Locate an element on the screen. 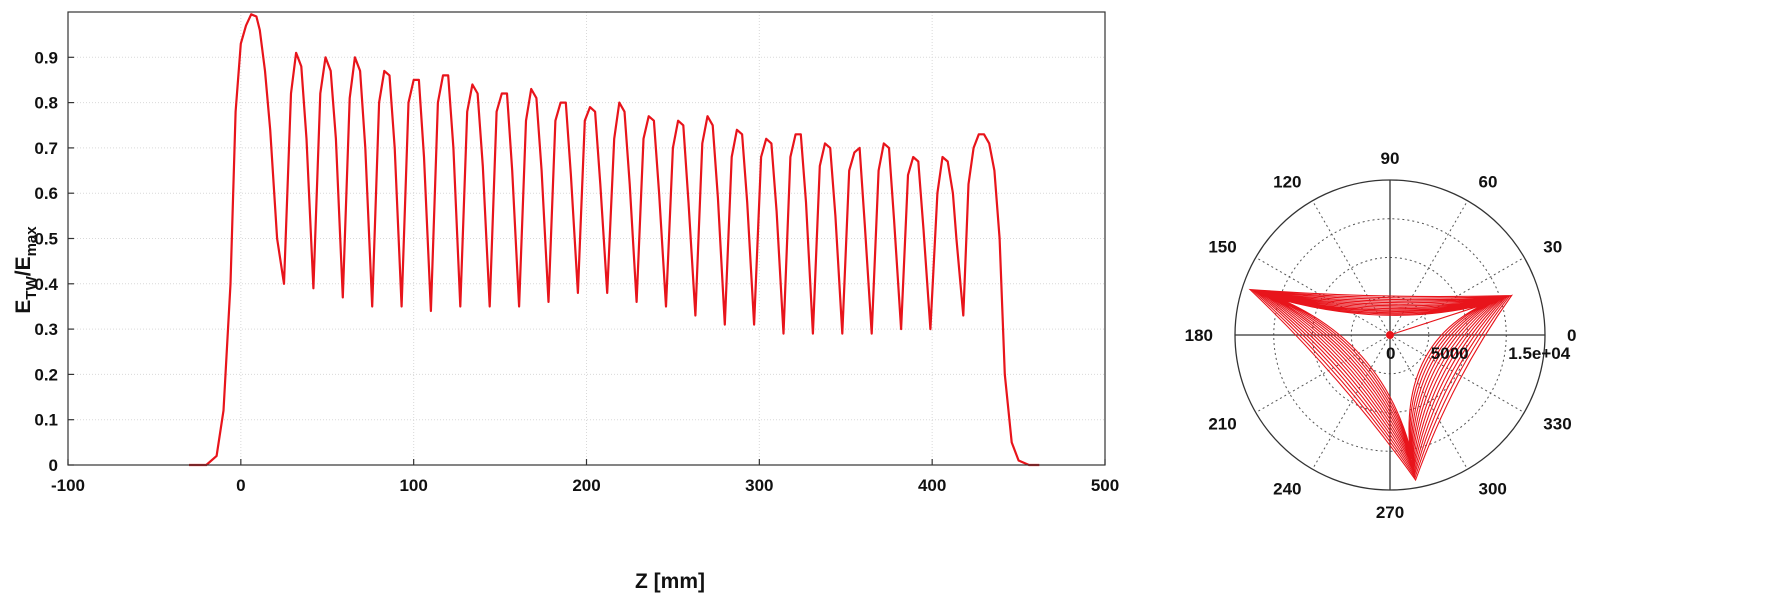 The width and height of the screenshot is (1772, 600). y-tick-label-9: 0.9 is located at coordinates (46, 57).